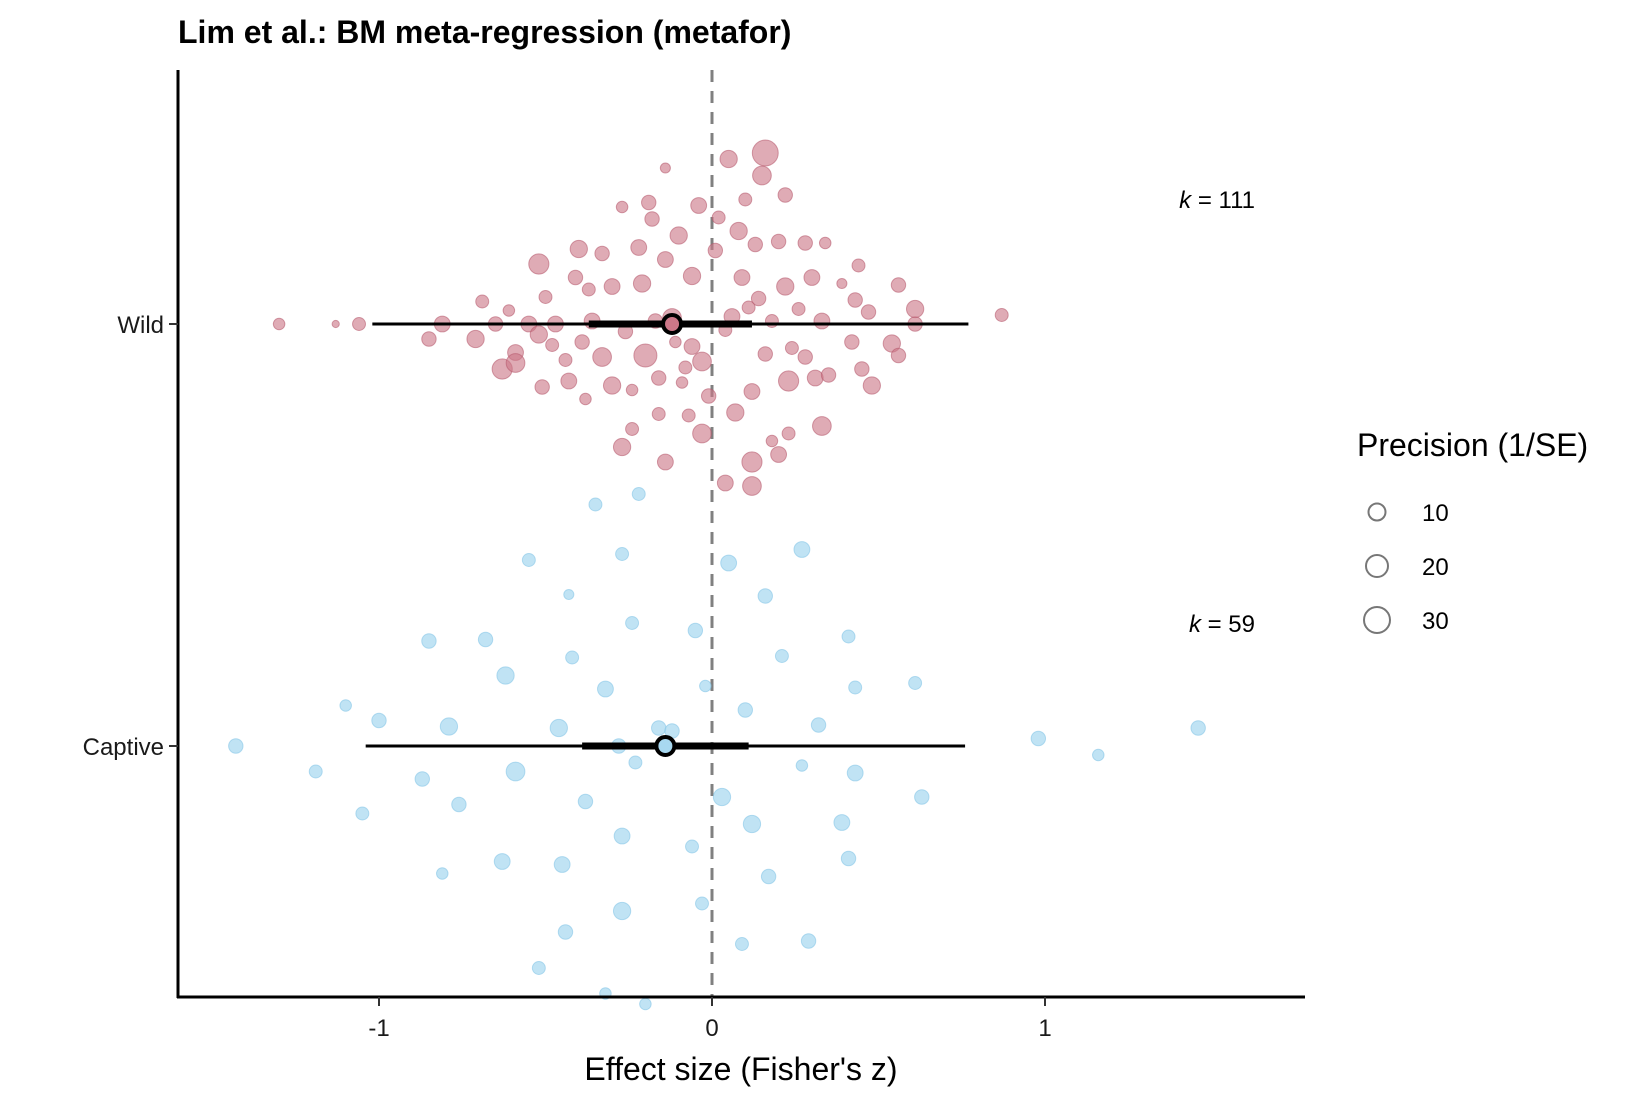 The width and height of the screenshot is (1650, 1100). I want to click on y-axis-ticks: Wild Captive, so click(130, 536).